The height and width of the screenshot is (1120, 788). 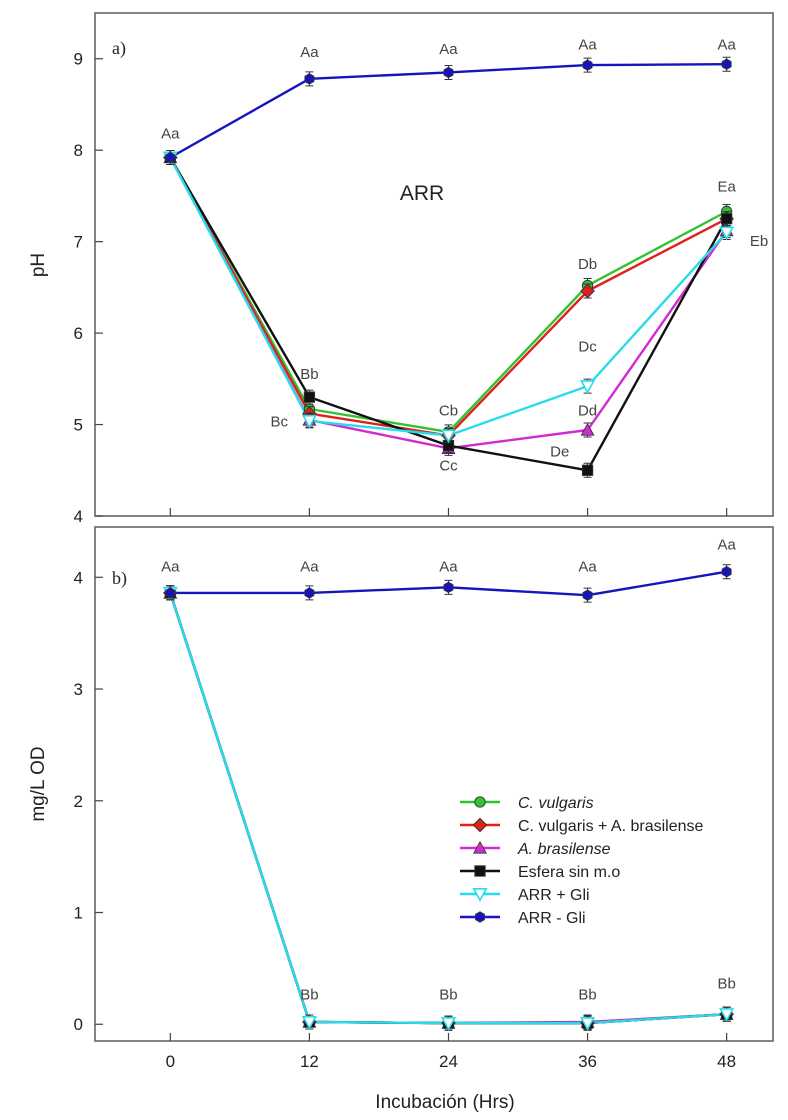 What do you see at coordinates (448, 465) in the screenshot?
I see `significance-label: Cc` at bounding box center [448, 465].